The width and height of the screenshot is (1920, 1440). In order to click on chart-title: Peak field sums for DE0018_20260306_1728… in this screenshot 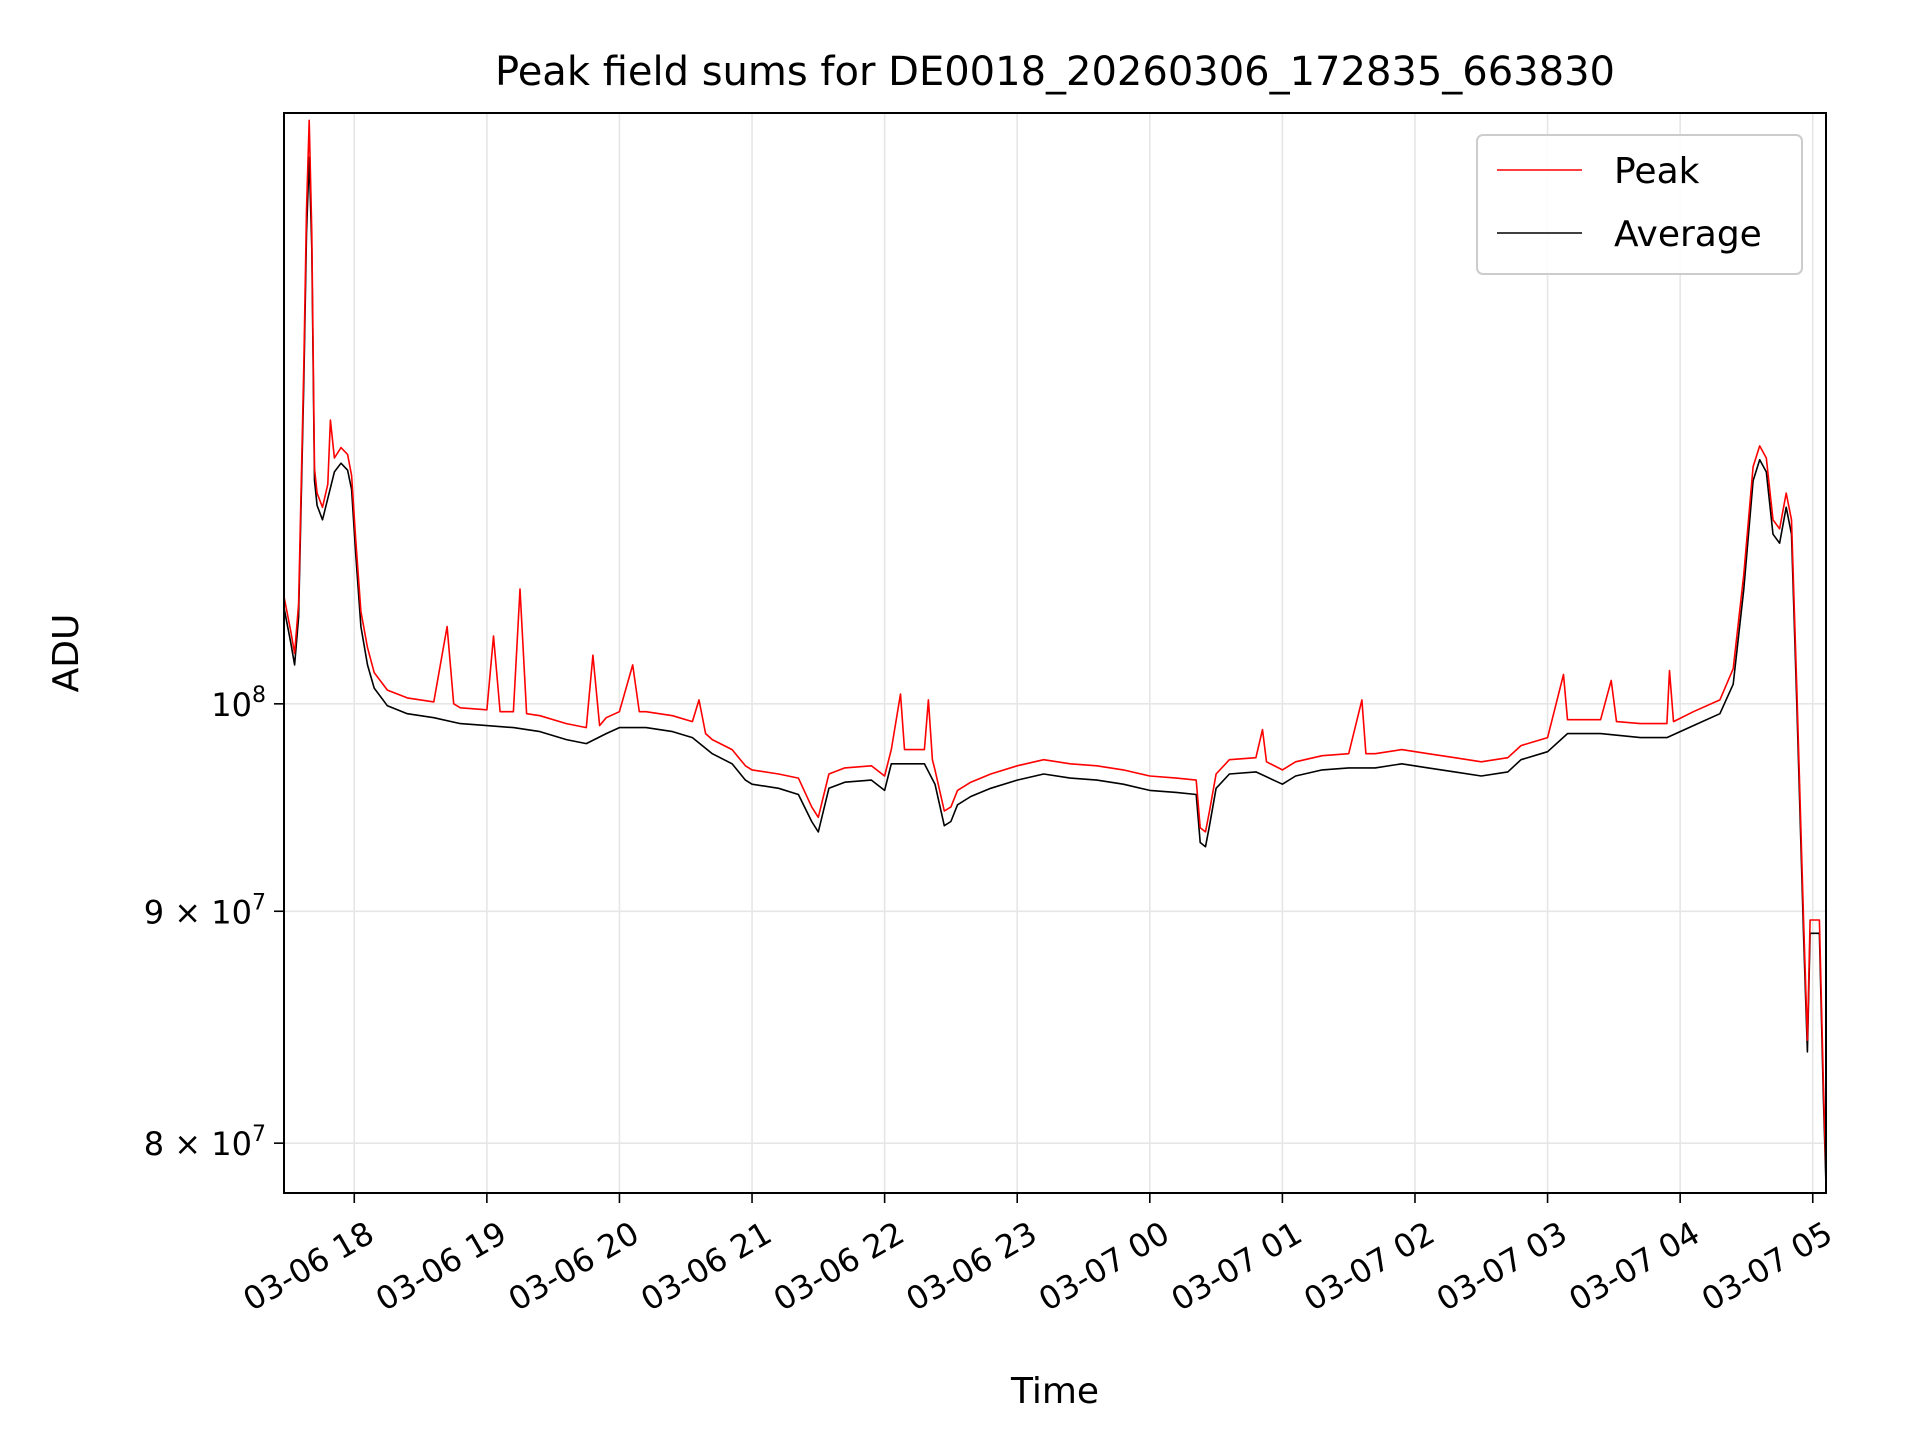, I will do `click(1055, 72)`.